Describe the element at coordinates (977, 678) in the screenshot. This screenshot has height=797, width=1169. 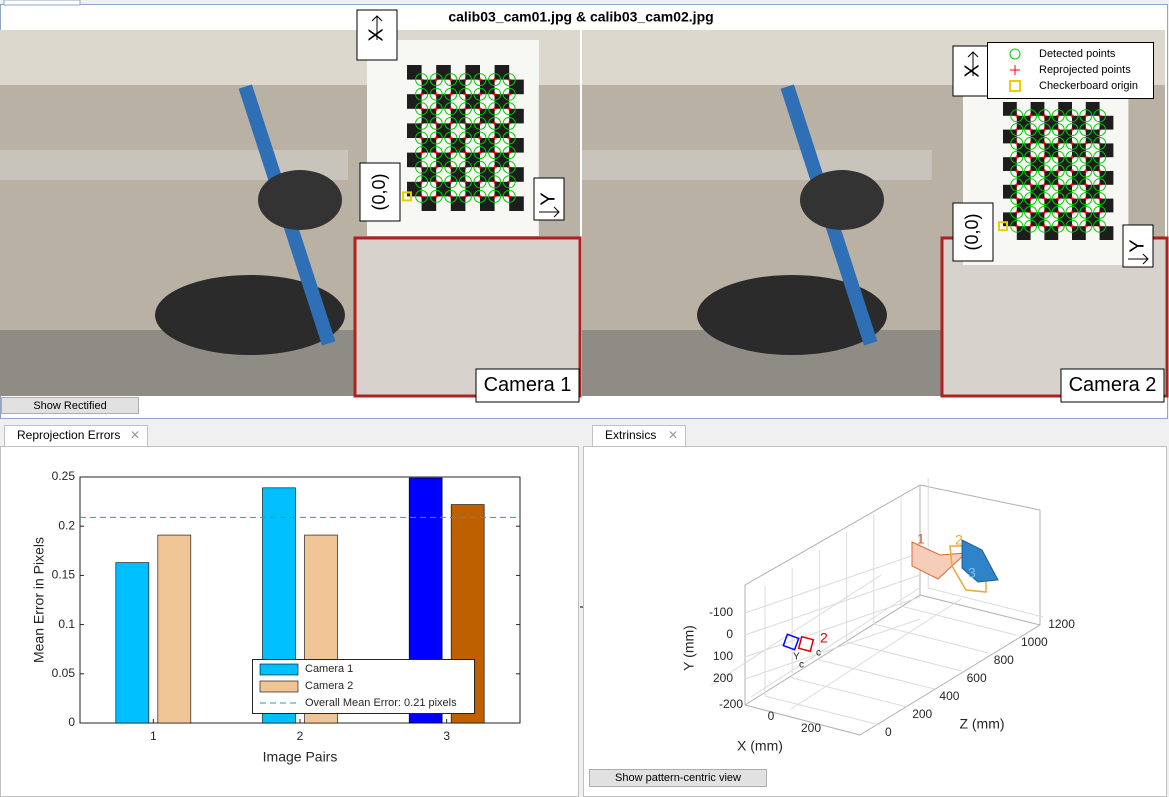
I see `z-tick-label: 600` at that location.